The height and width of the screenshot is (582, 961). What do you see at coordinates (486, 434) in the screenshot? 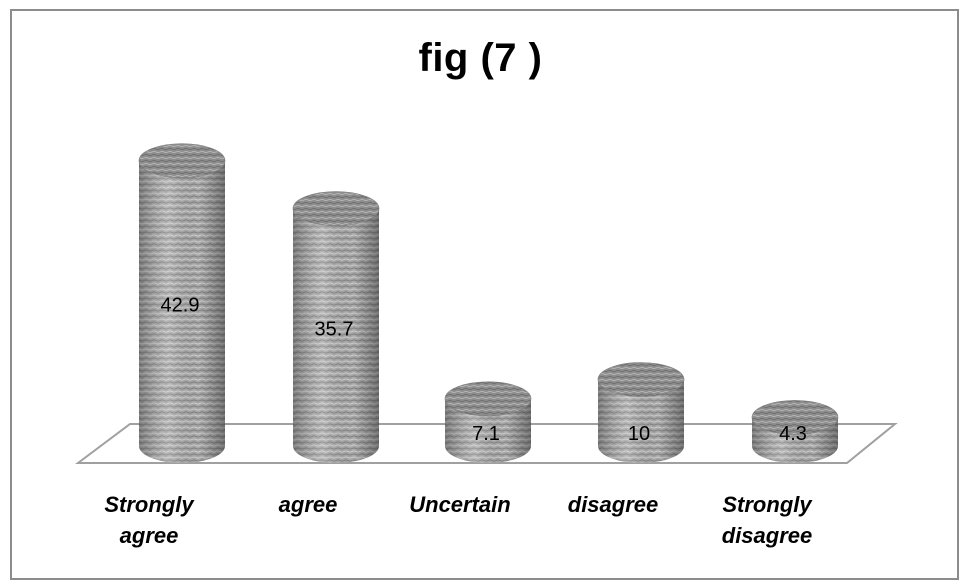
I see `bar-value-label: 7.1` at bounding box center [486, 434].